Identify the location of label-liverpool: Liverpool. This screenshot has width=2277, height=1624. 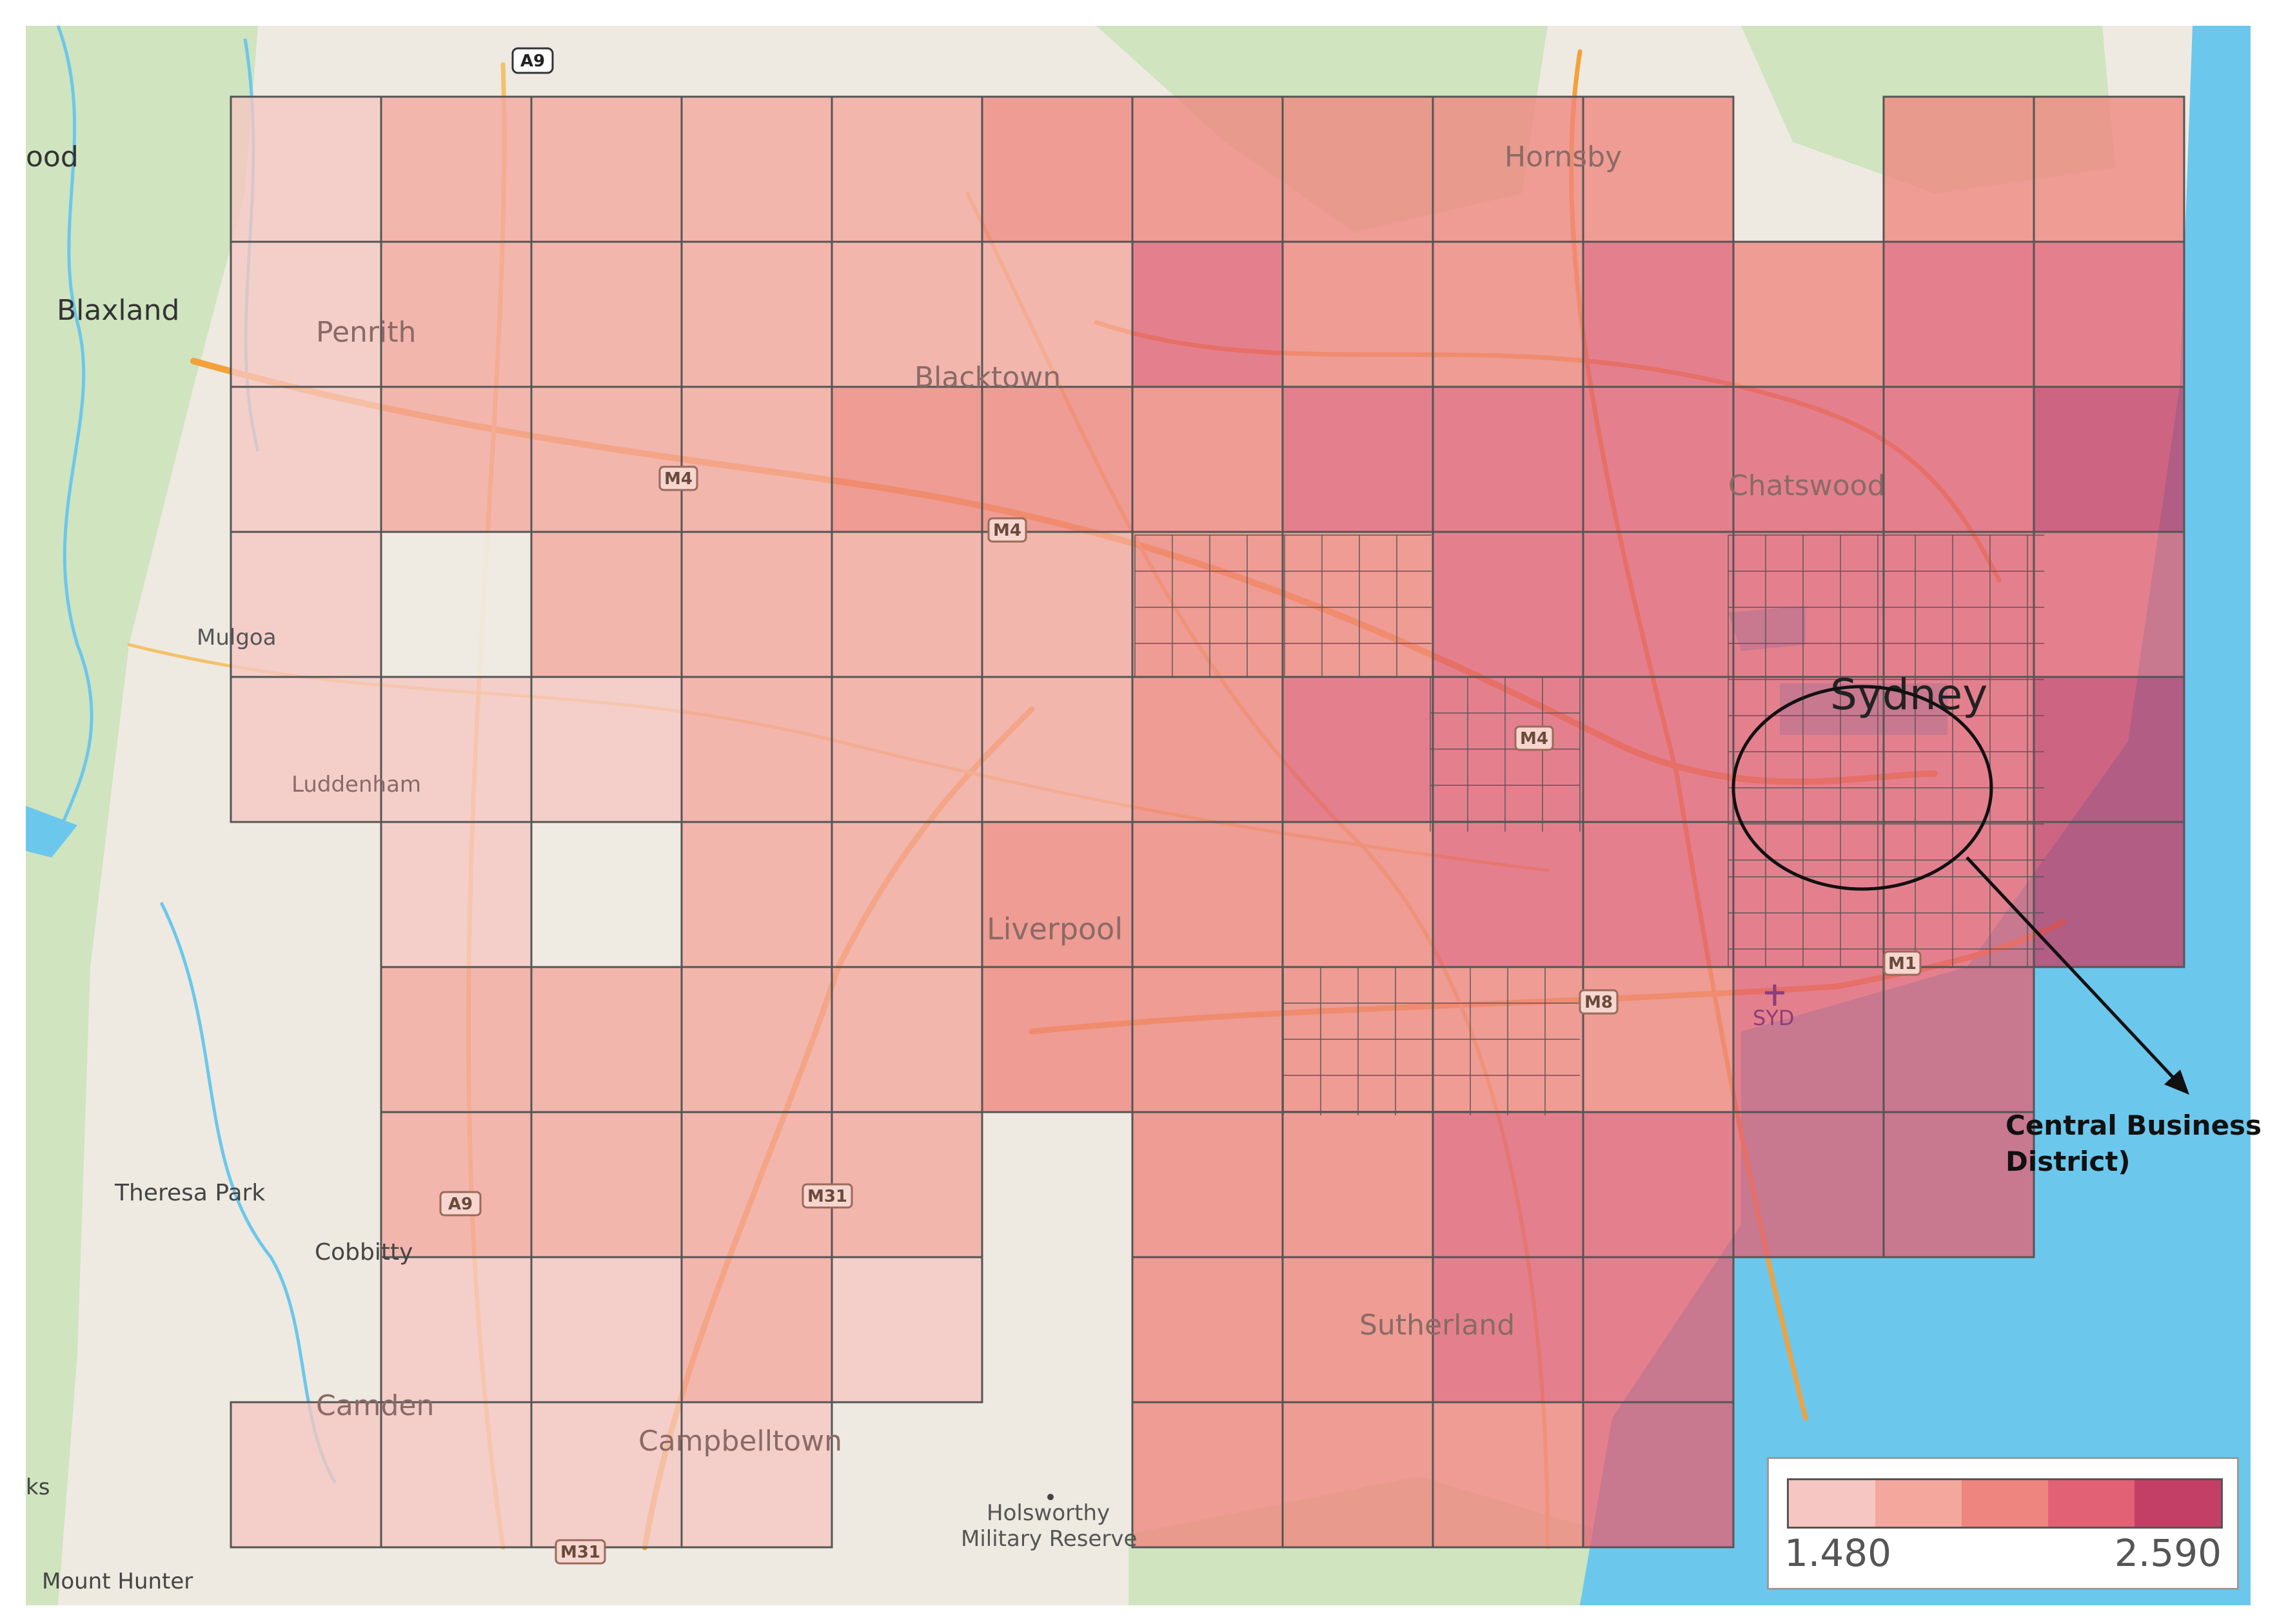
(1055, 929).